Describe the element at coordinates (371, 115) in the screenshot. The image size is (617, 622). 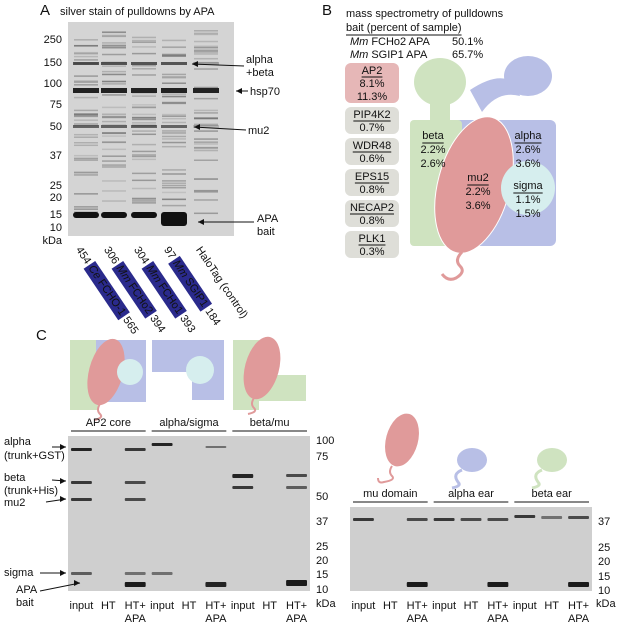
I see `protein-name: PIP4K2` at that location.